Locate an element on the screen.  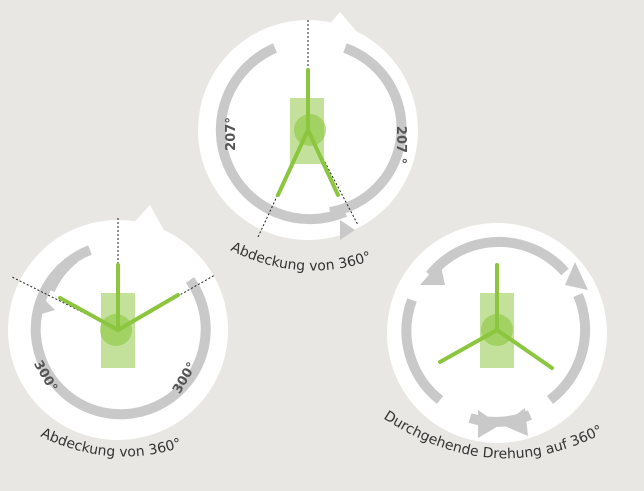
arrow is located at coordinates (347, 230).